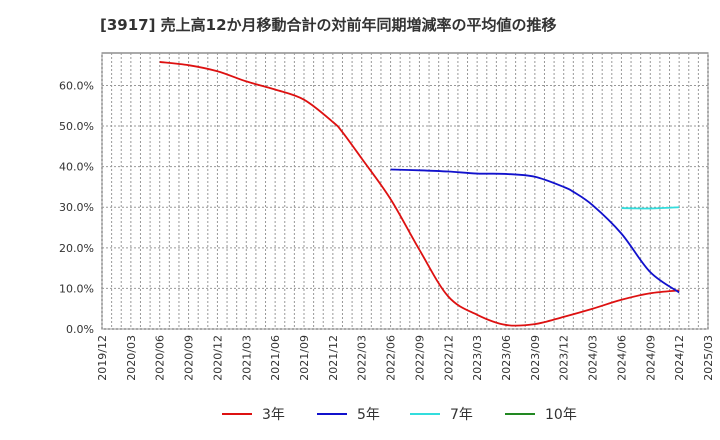  What do you see at coordinates (621, 358) in the screenshot?
I see `x-tick-label: 2024/06` at bounding box center [621, 358].